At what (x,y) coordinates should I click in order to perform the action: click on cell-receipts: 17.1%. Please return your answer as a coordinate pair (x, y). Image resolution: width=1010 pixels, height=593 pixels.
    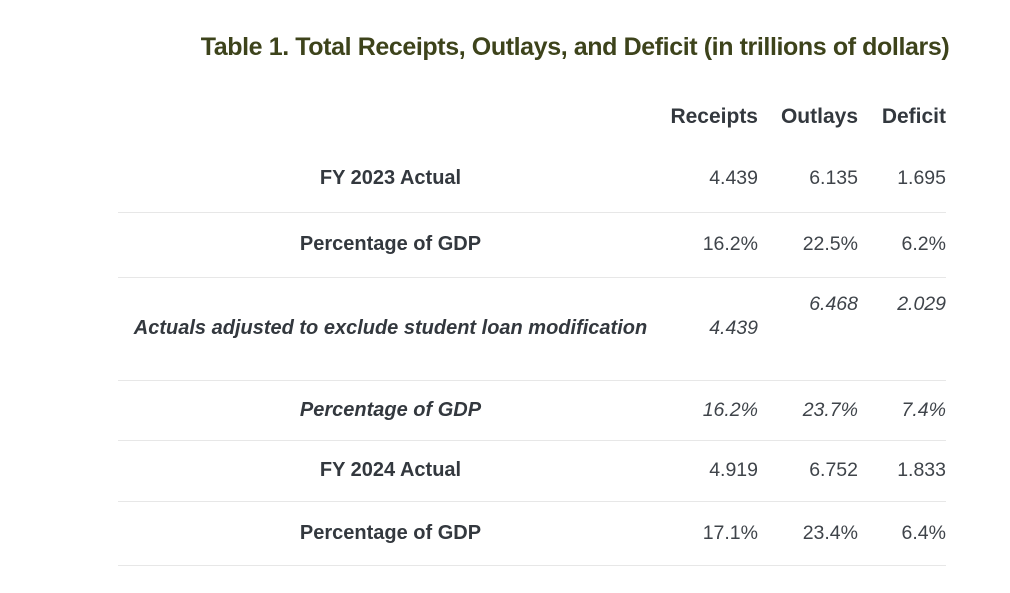
    Looking at the image, I should click on (710, 533).